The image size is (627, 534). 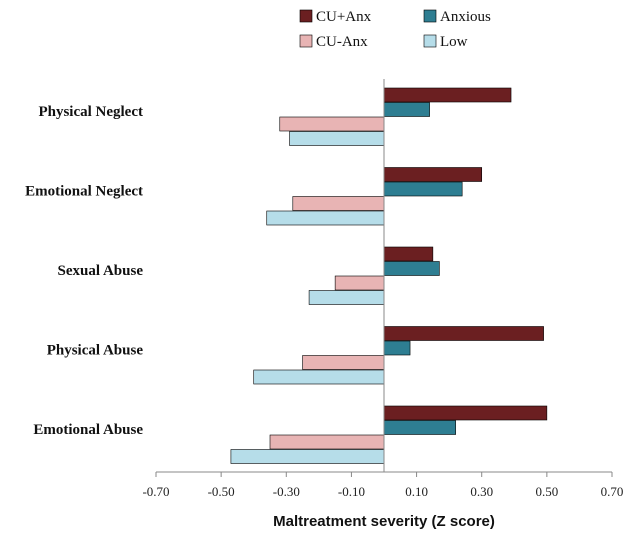 What do you see at coordinates (382, 485) in the screenshot?
I see `x-tick-labels: -0.70 -0.50 -0.30 -0.10 0.10 0.30 0.50 0.70` at bounding box center [382, 485].